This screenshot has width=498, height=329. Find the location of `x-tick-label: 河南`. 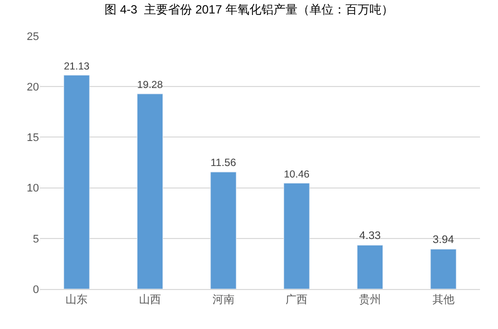

x-tick-label: 河南 is located at coordinates (223, 299).